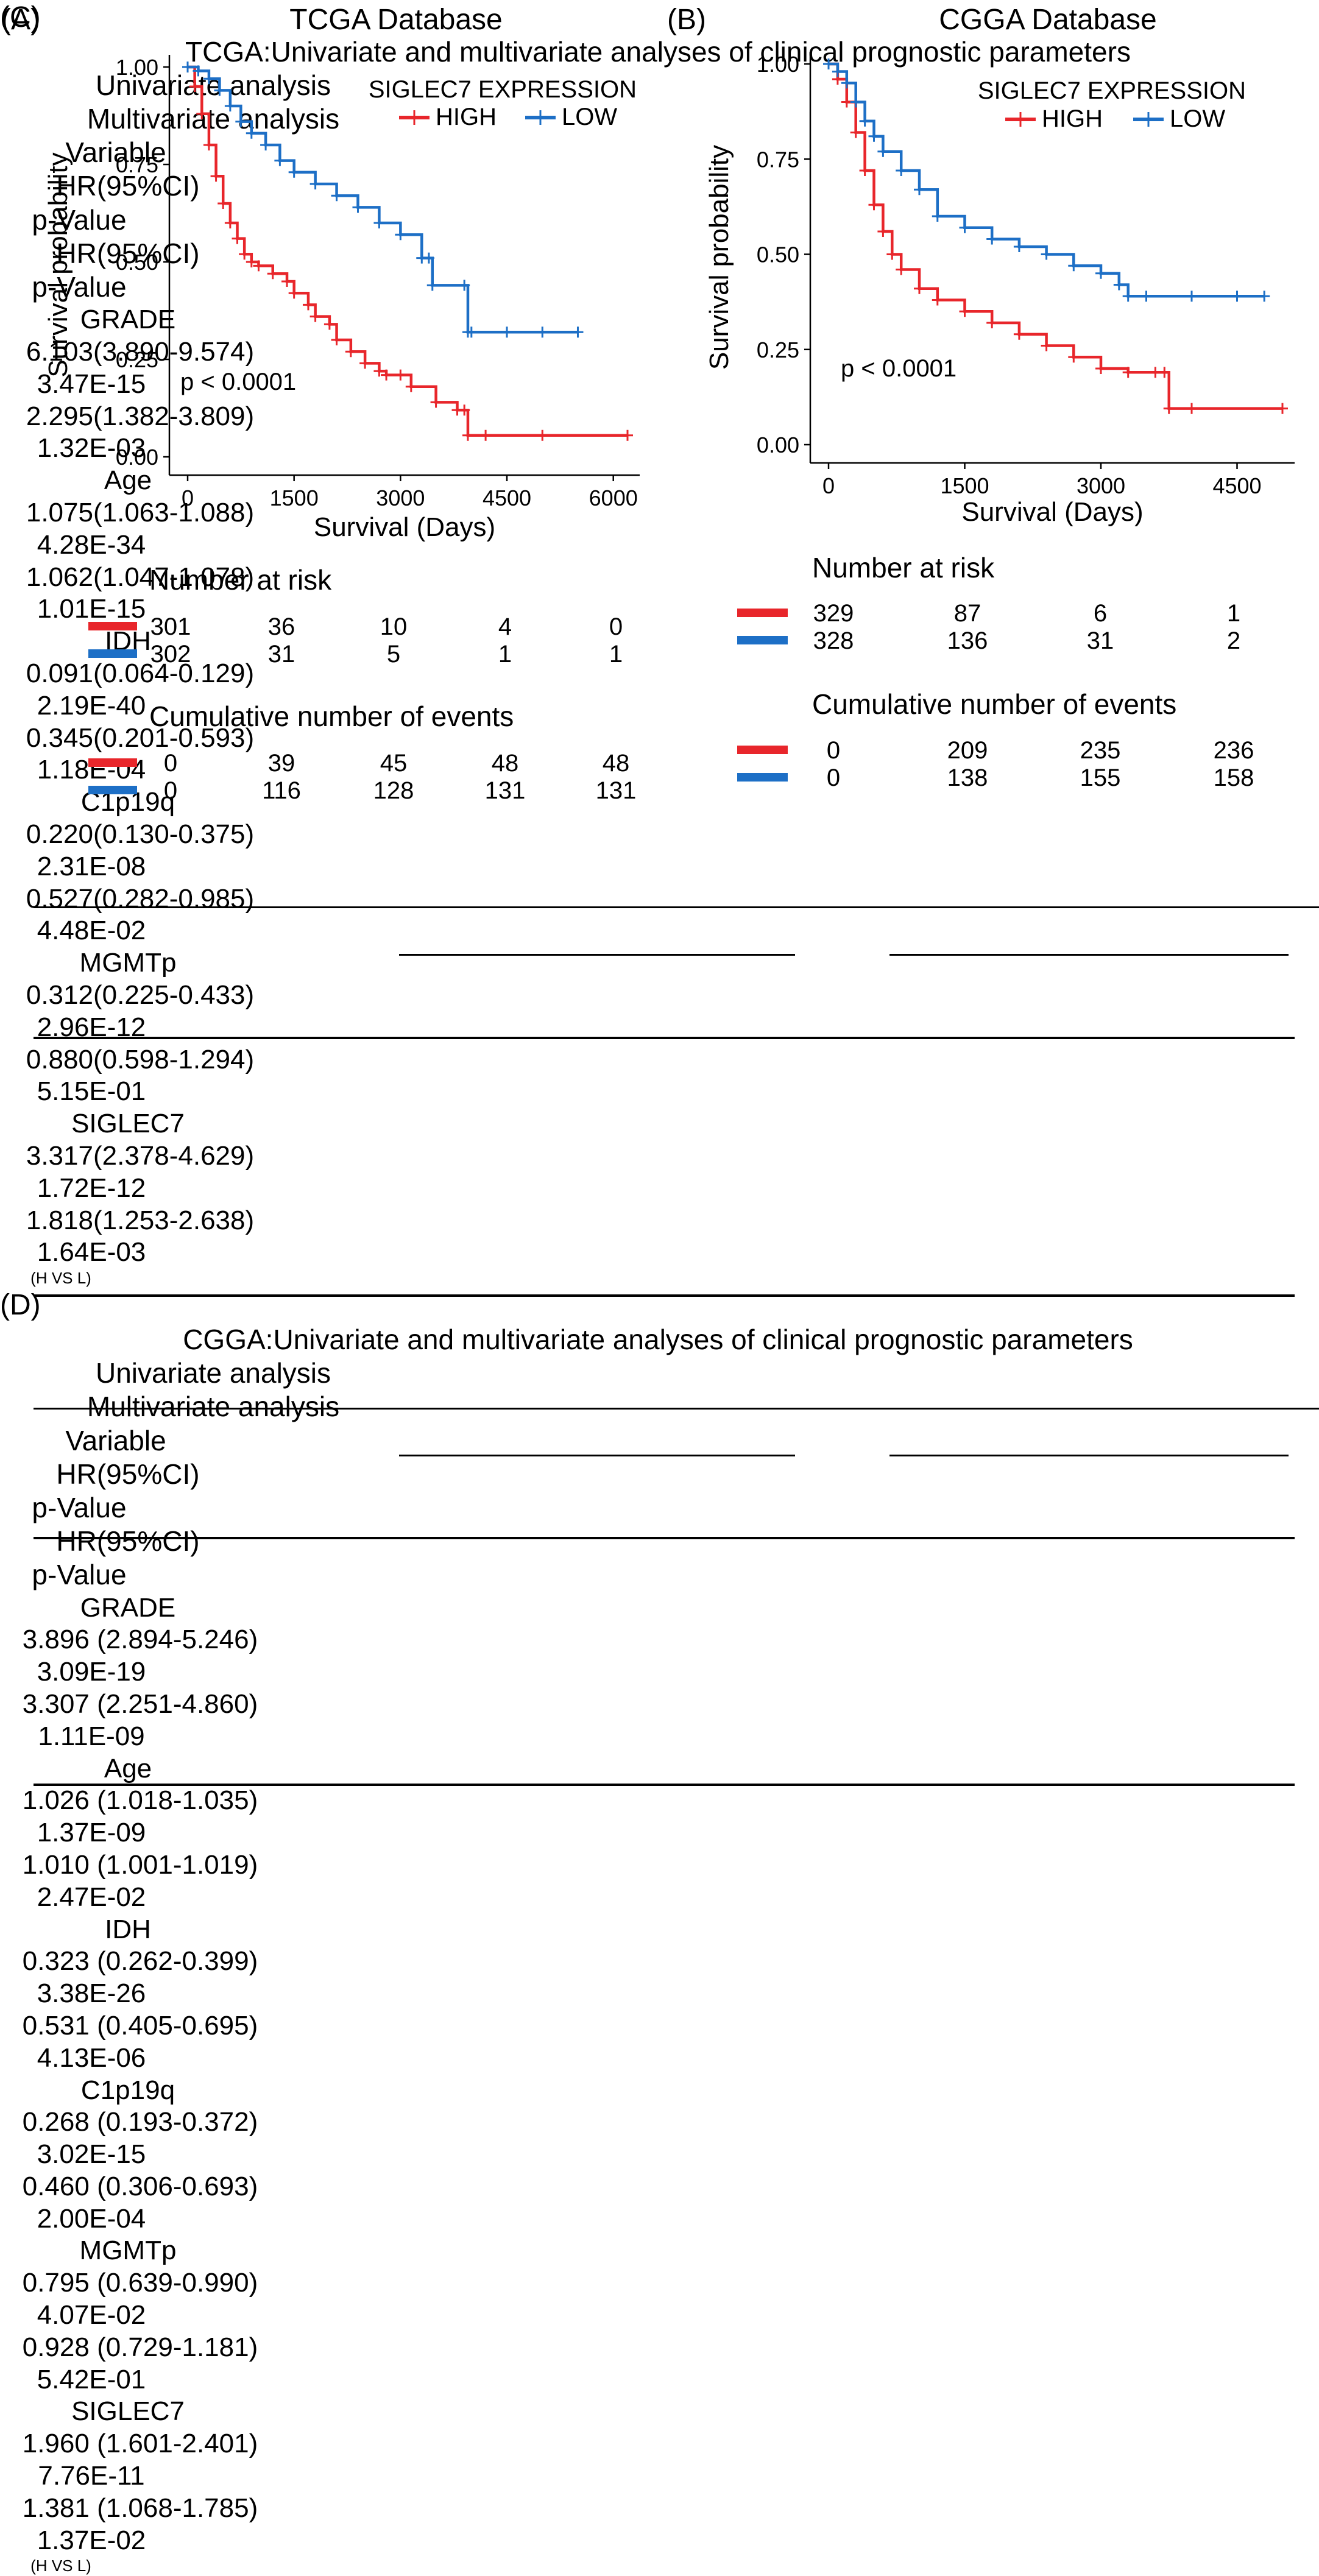 The image size is (1319, 2576). Describe the element at coordinates (140, 2347) in the screenshot. I see `table-cell: 0.928 (0.729-1.181)` at that location.